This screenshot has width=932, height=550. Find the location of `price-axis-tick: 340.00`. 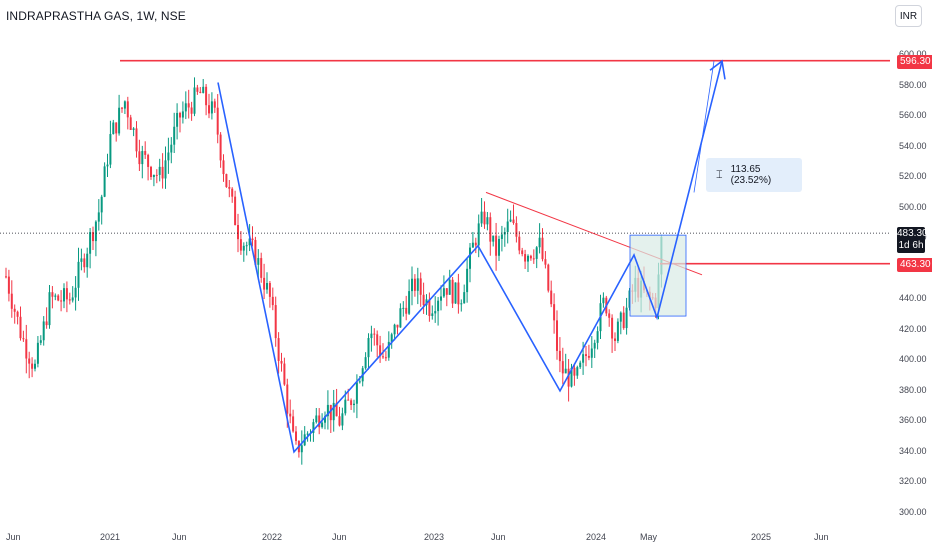

price-axis-tick: 340.00 is located at coordinates (913, 450).